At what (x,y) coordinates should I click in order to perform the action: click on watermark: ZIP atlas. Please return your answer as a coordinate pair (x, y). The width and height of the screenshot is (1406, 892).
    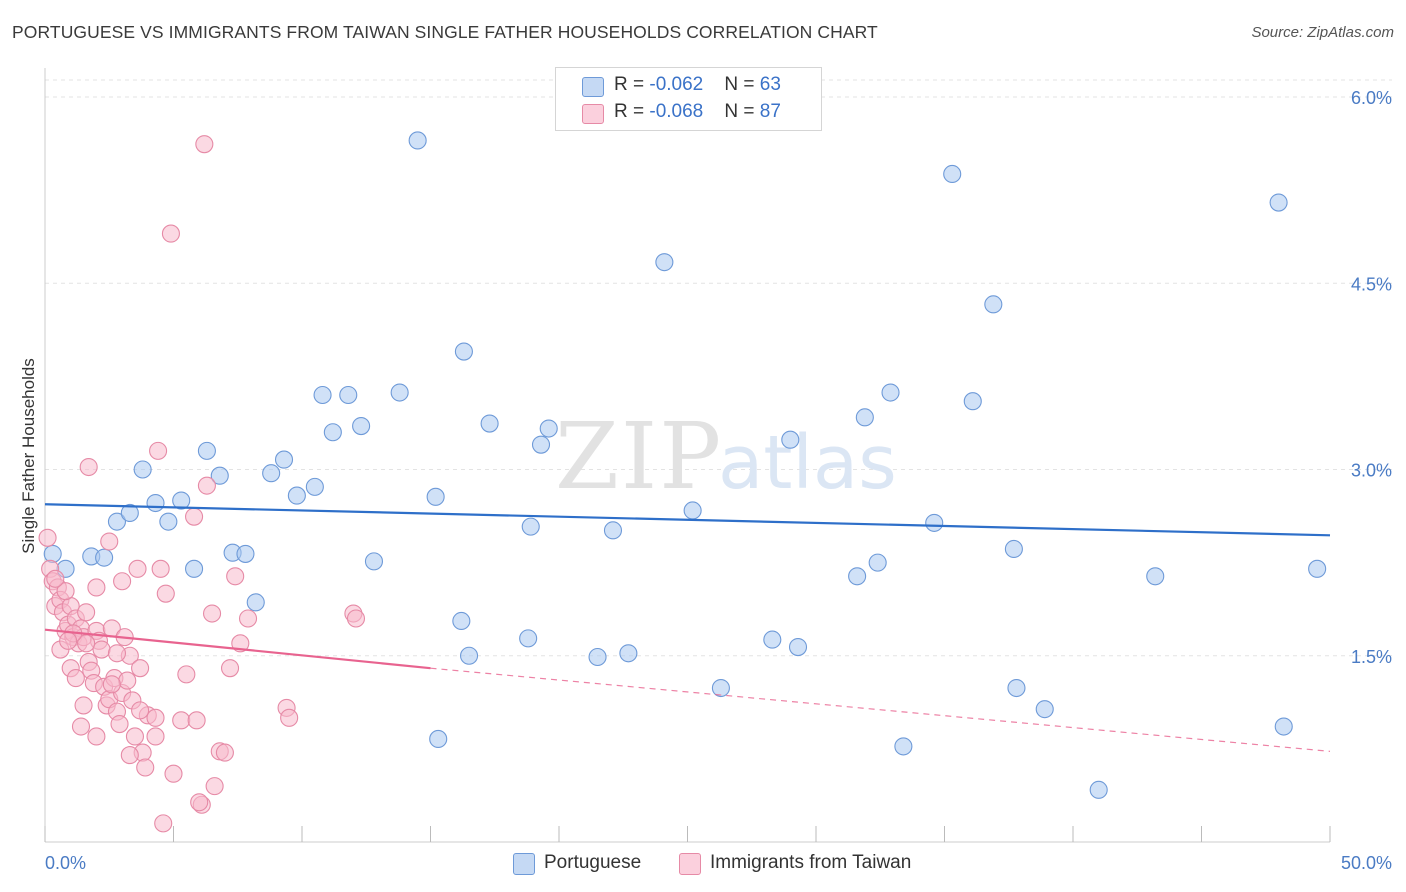
    Looking at the image, I should click on (726, 456).